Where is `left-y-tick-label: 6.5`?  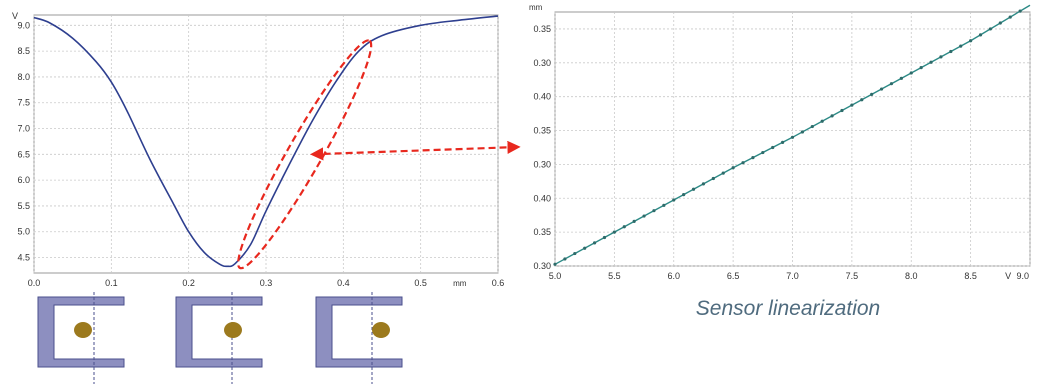 left-y-tick-label: 6.5 is located at coordinates (23, 154).